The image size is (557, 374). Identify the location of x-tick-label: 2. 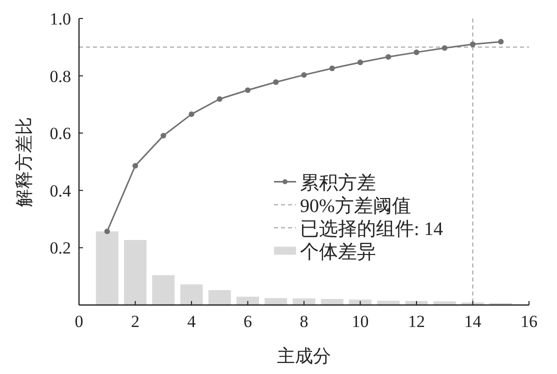
(135, 321).